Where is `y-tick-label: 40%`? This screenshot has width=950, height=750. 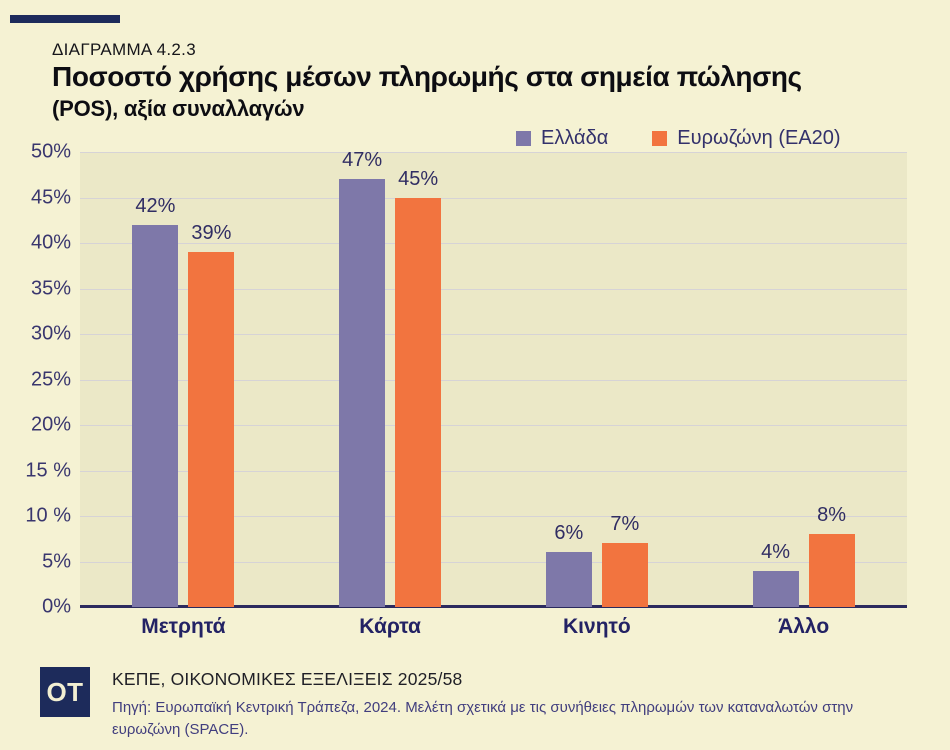
y-tick-label: 40% is located at coordinates (50, 242).